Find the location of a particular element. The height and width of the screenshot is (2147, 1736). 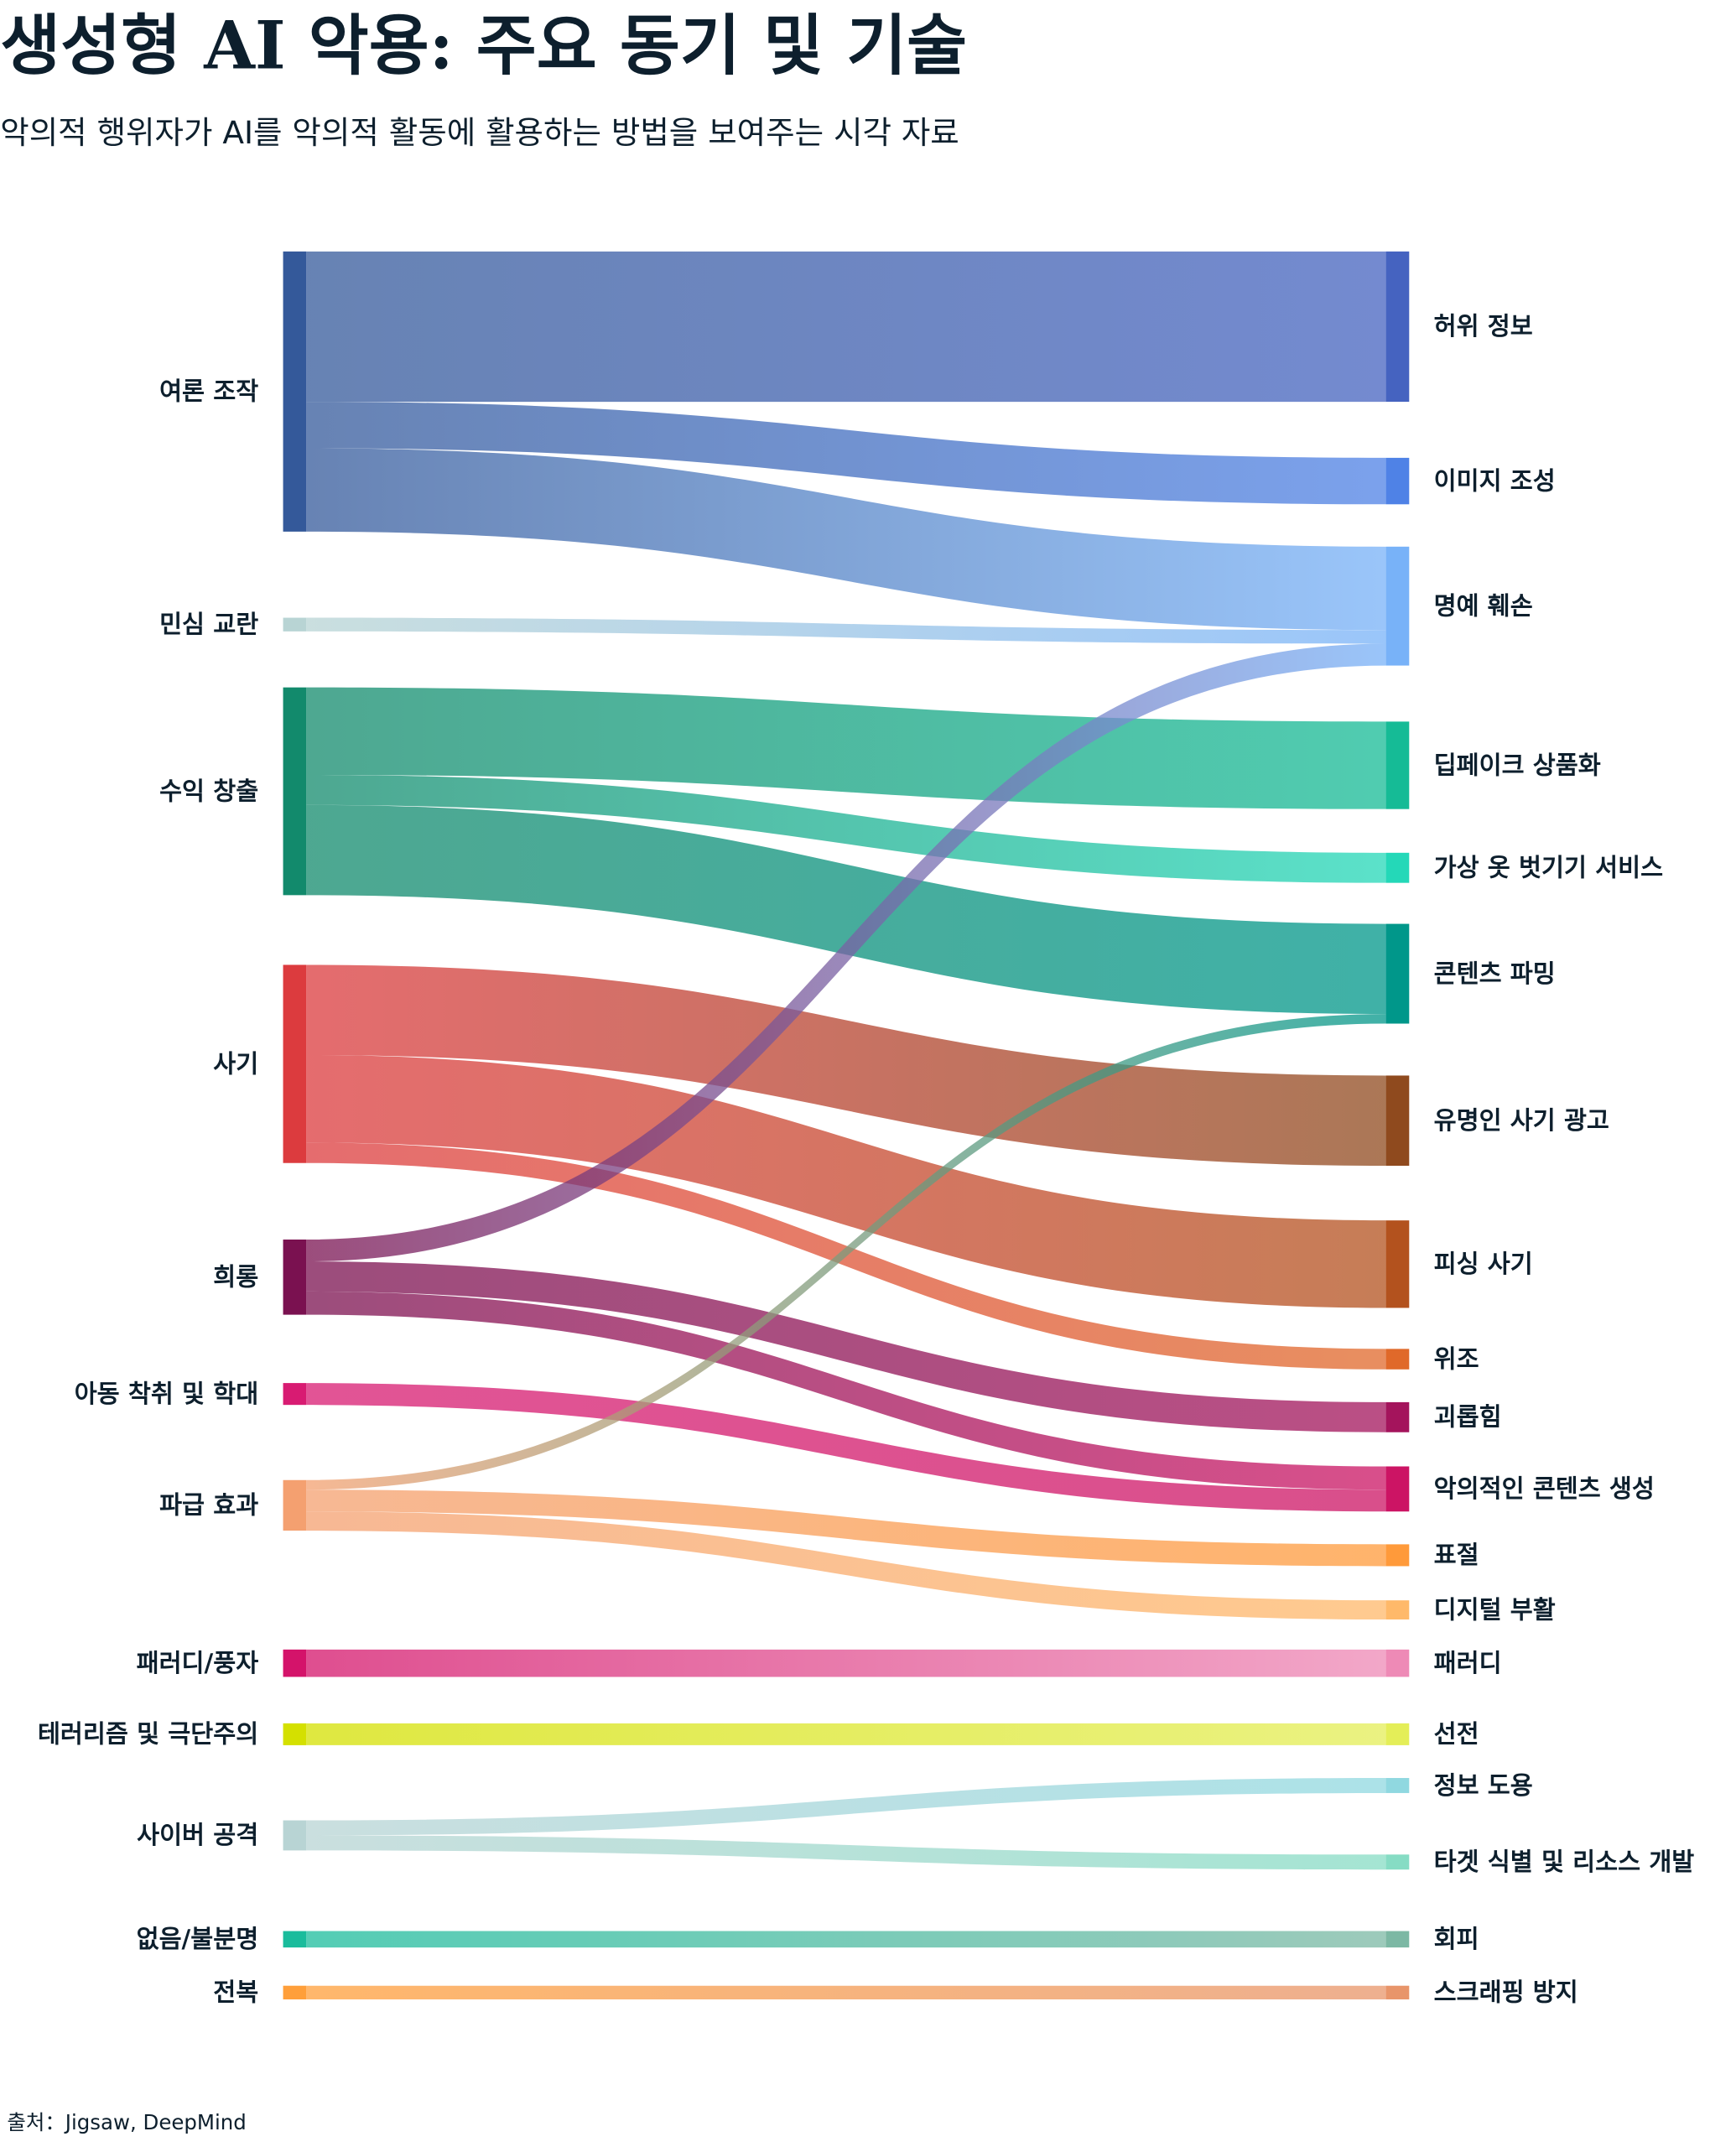

target-label: 스크래핑 방지 is located at coordinates (1506, 1992).